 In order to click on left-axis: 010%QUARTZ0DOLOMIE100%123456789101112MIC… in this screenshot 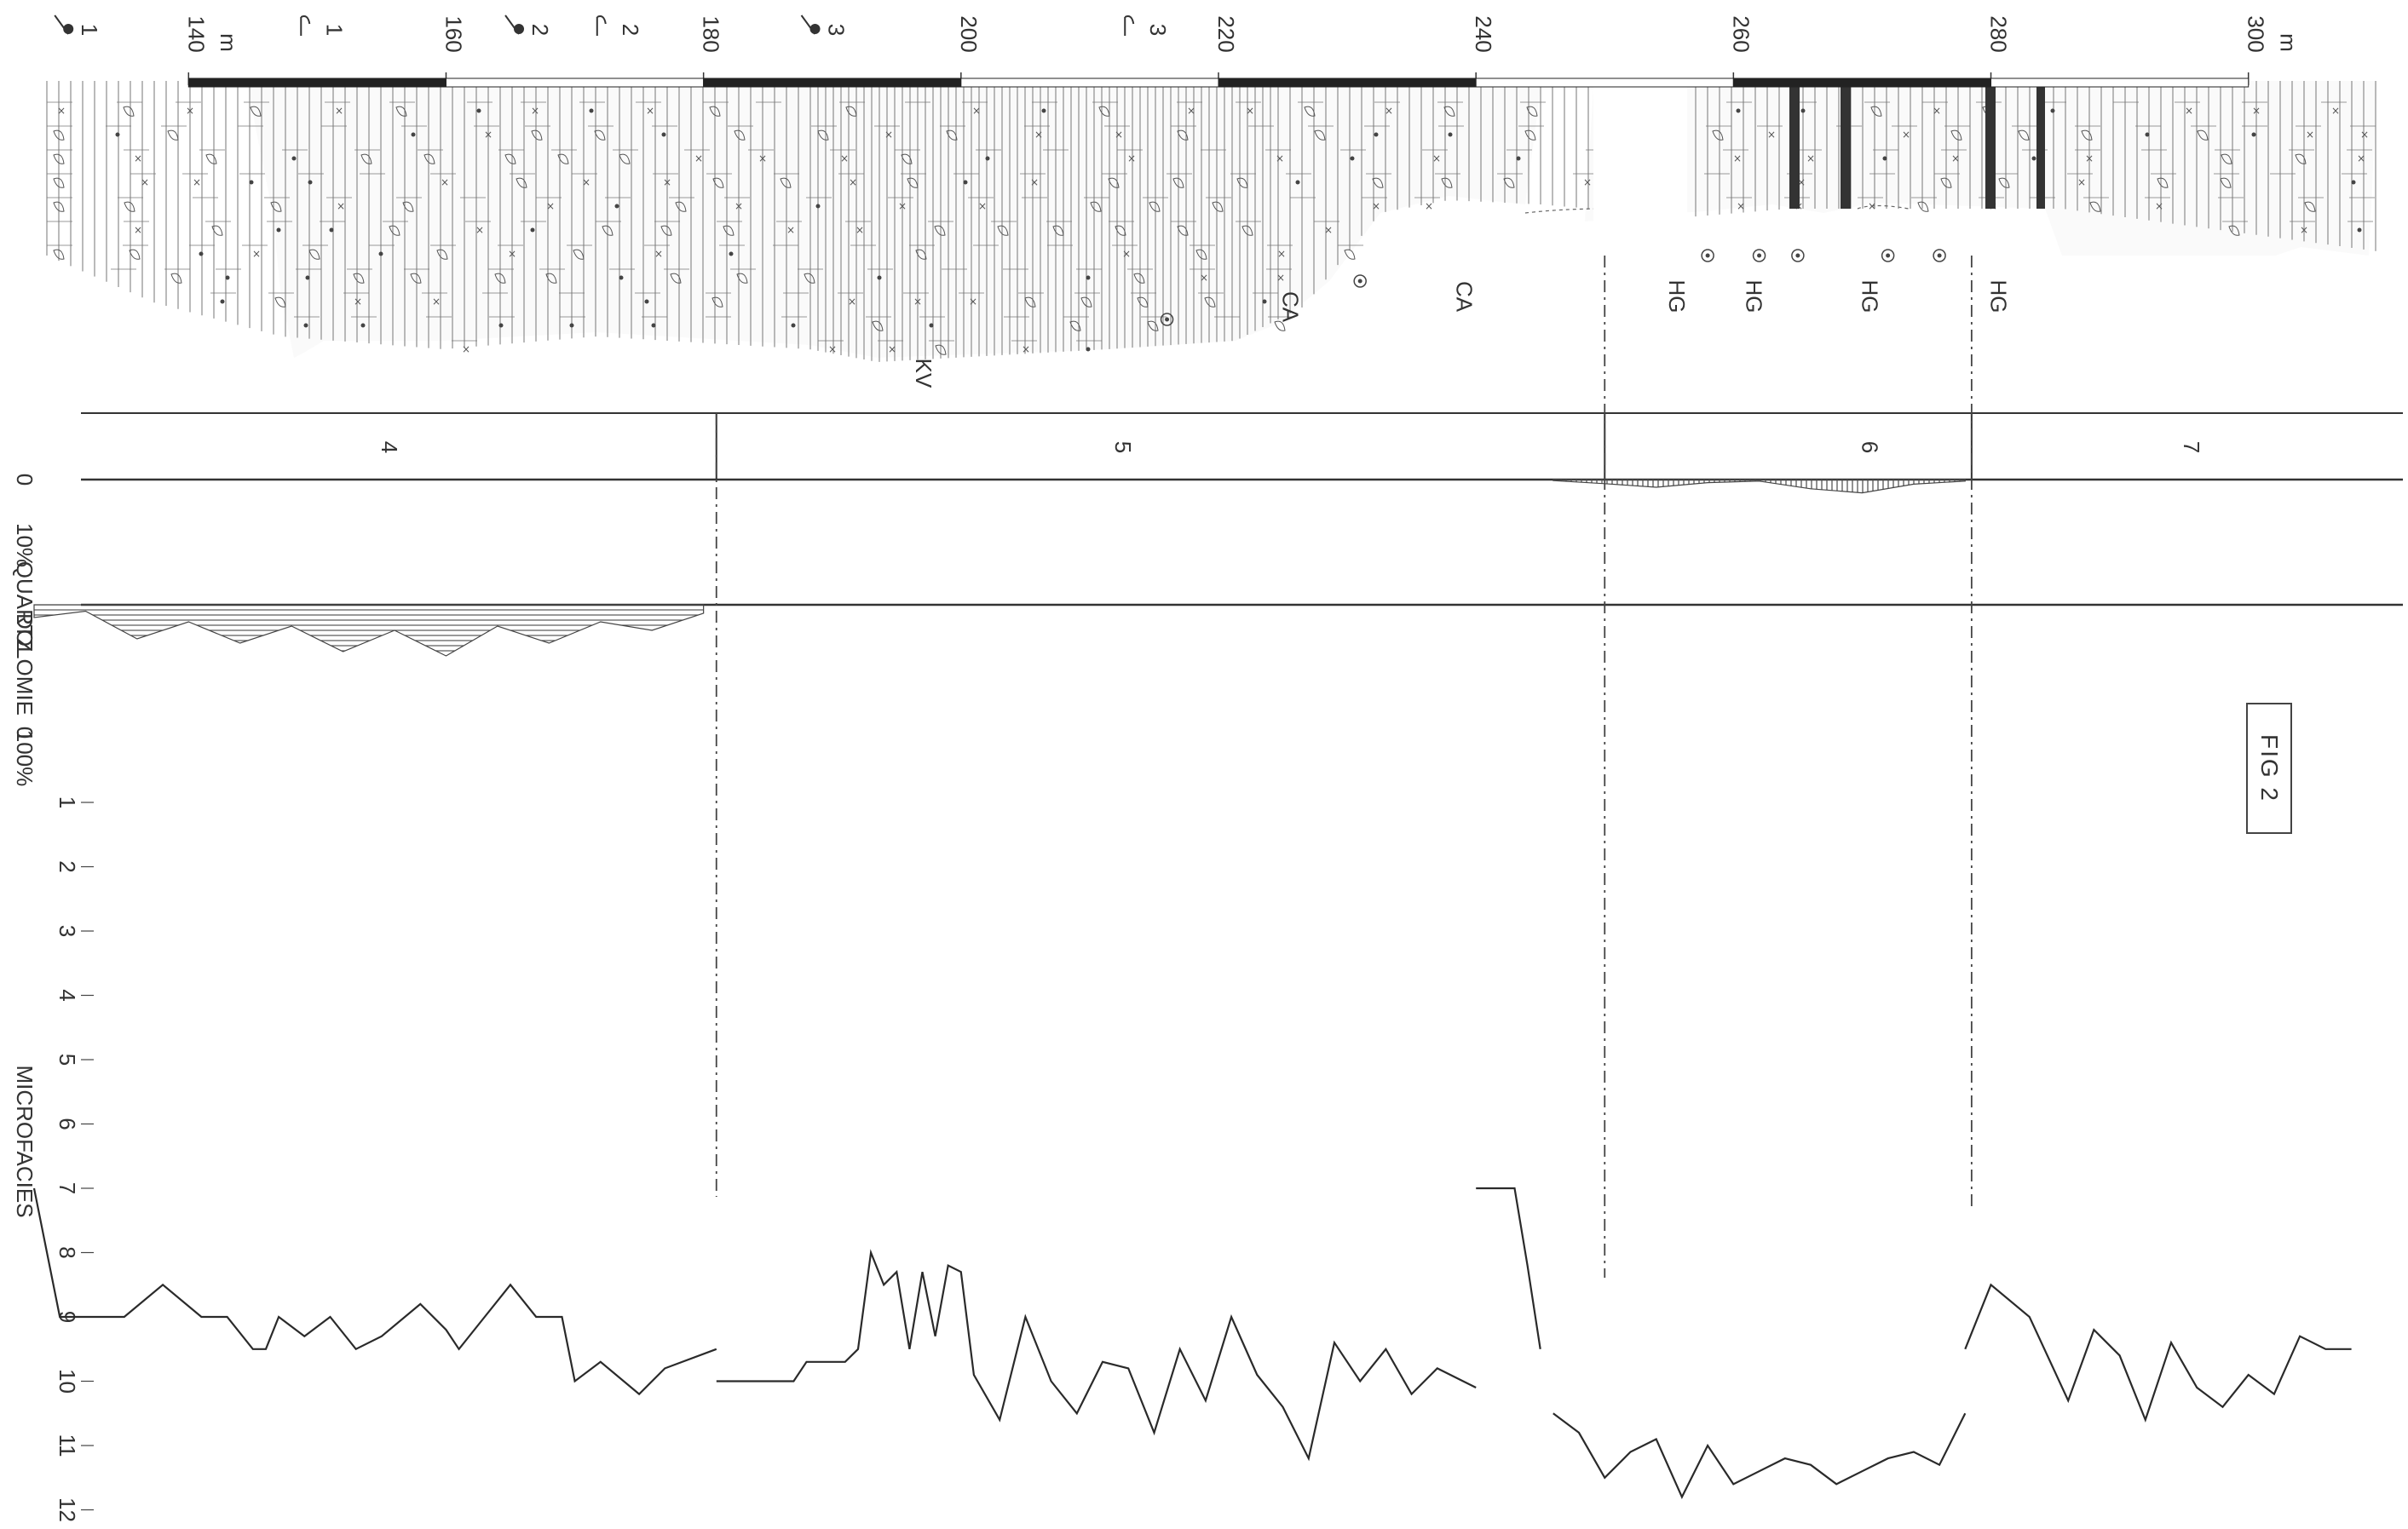, I will do `click(53, 998)`.